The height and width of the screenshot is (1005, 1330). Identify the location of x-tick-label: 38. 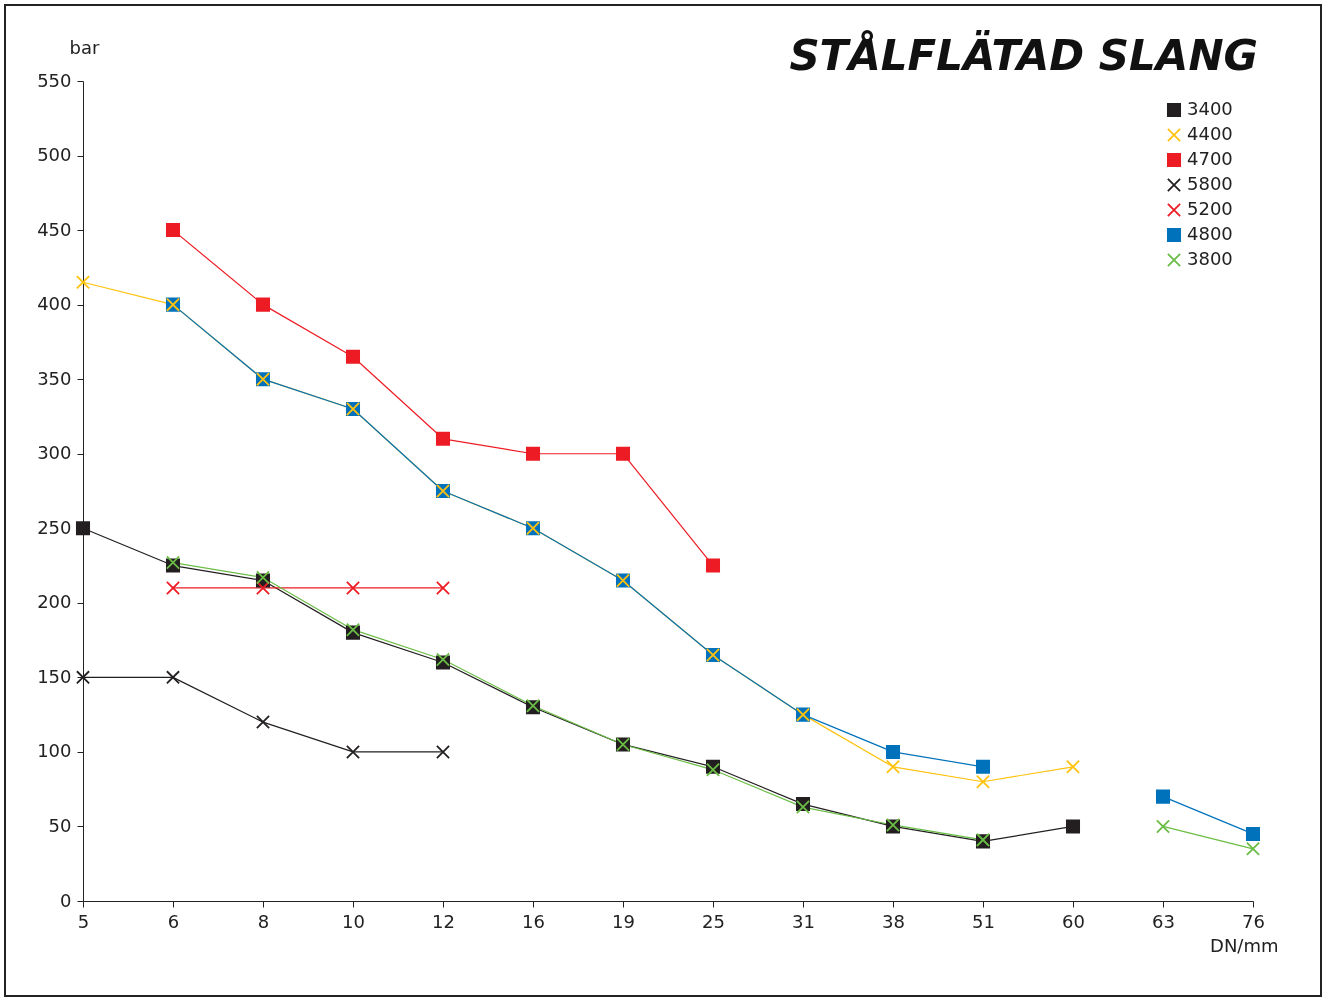
(893, 921).